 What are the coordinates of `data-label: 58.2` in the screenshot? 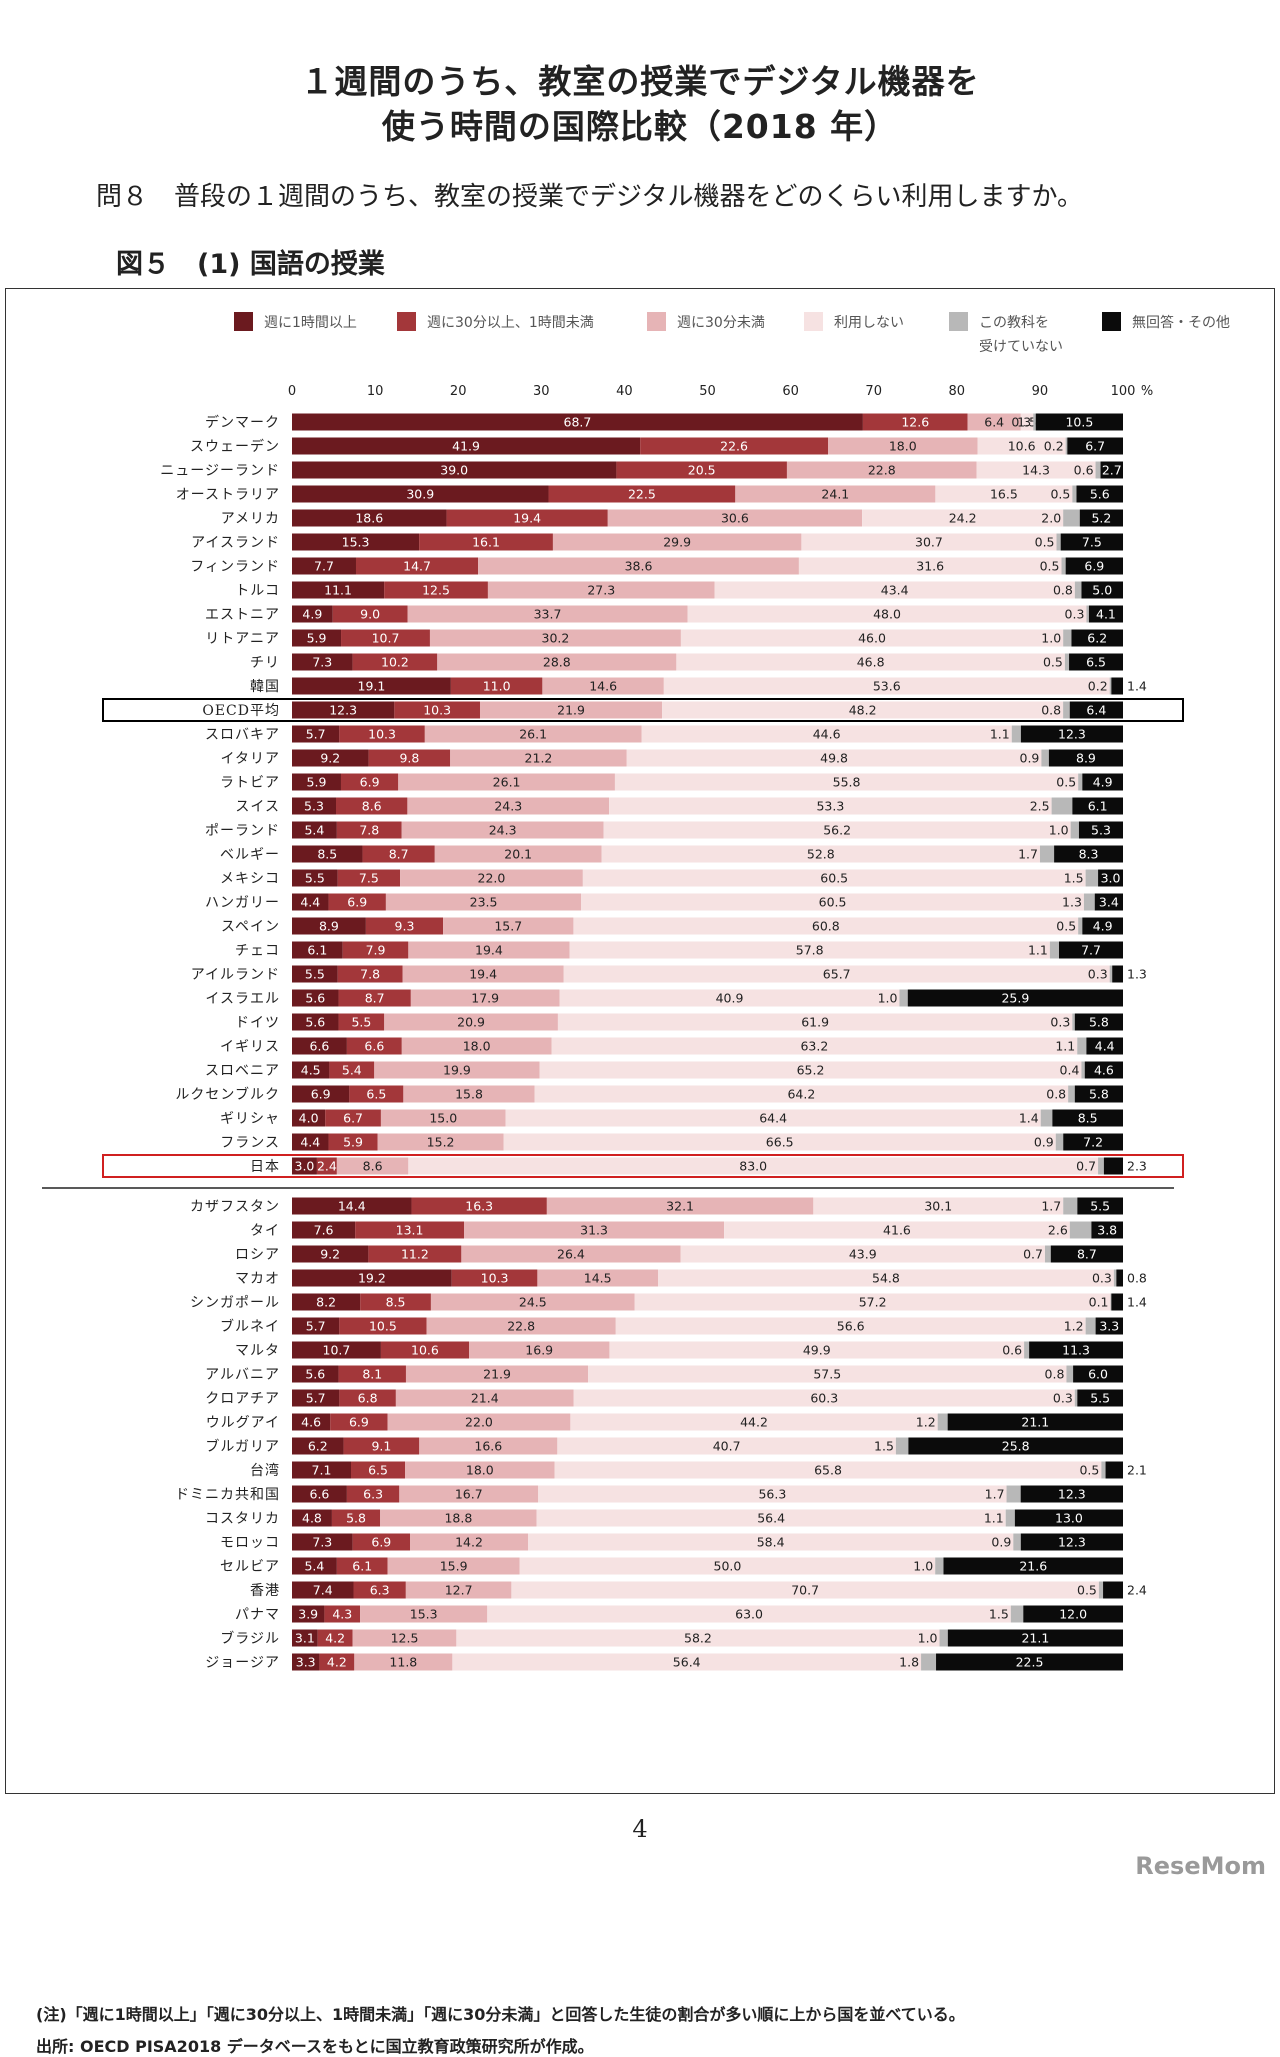 It's located at (698, 1638).